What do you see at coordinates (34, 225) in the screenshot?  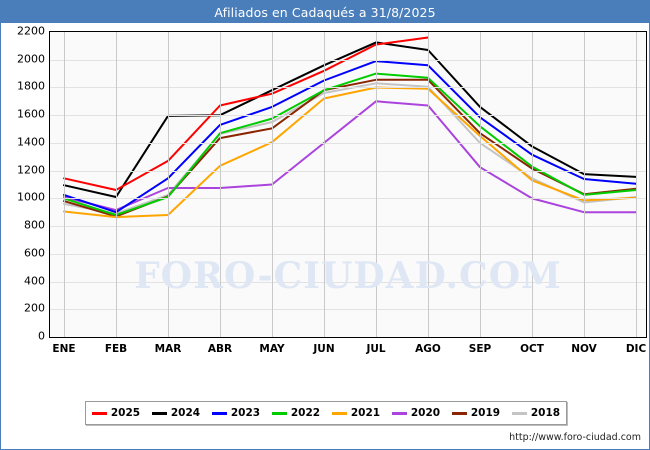 I see `y-axis-tick-label: 800` at bounding box center [34, 225].